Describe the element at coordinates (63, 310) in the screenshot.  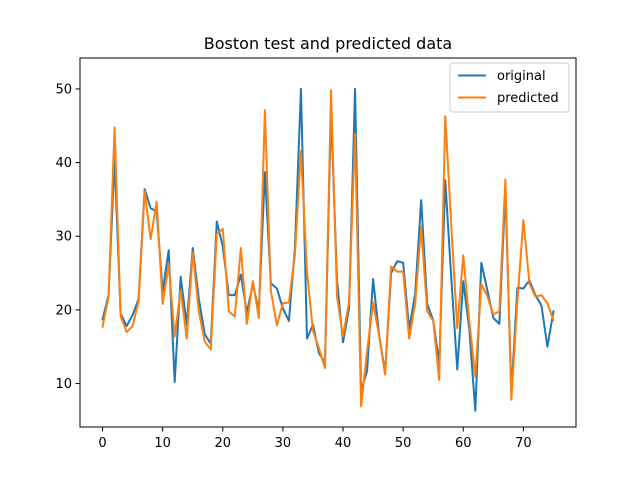
I see `y-tick-label: 20` at that location.